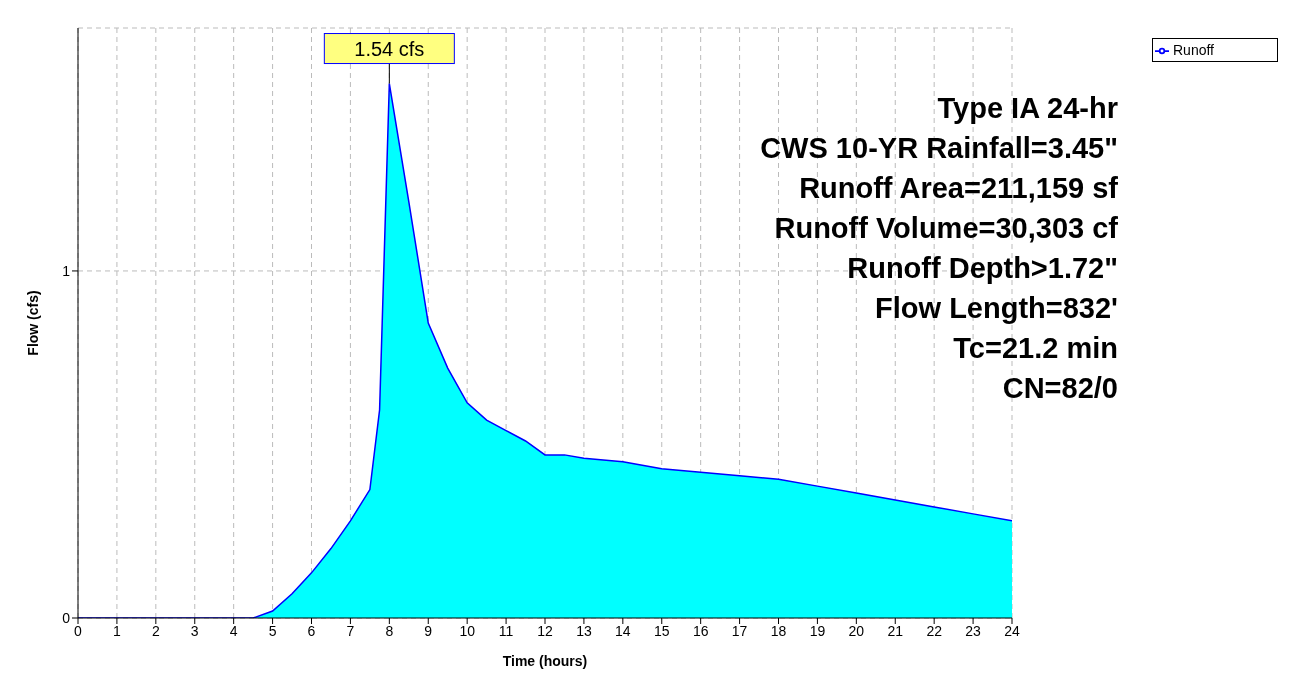 The width and height of the screenshot is (1294, 683). What do you see at coordinates (545, 630) in the screenshot?
I see `x-tick-label: 12` at bounding box center [545, 630].